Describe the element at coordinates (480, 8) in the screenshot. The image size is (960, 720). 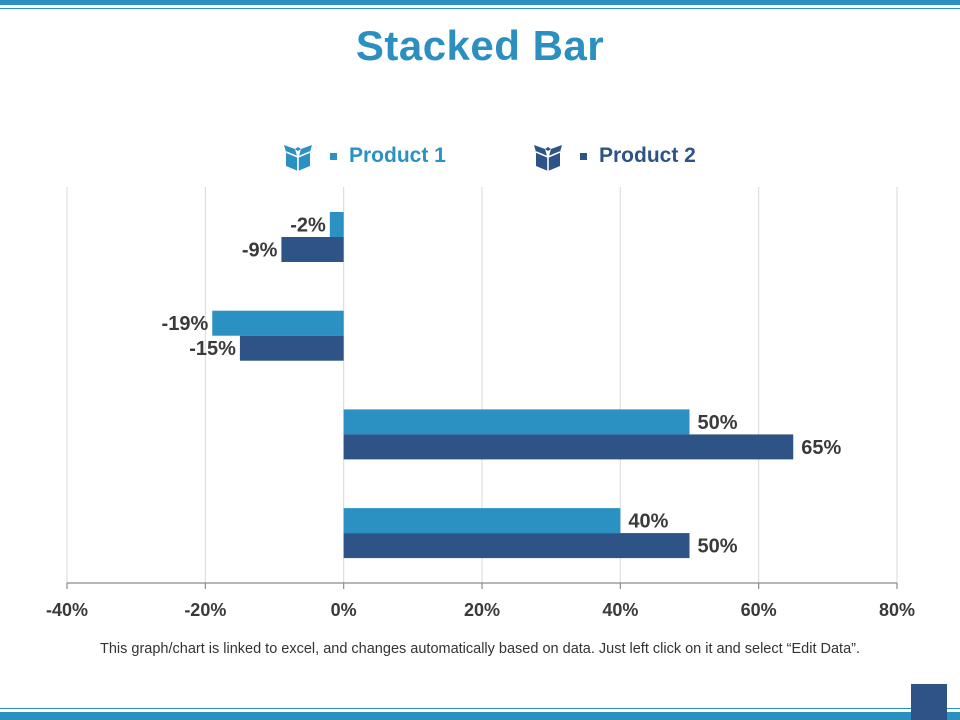
I see `top-rule-thin` at that location.